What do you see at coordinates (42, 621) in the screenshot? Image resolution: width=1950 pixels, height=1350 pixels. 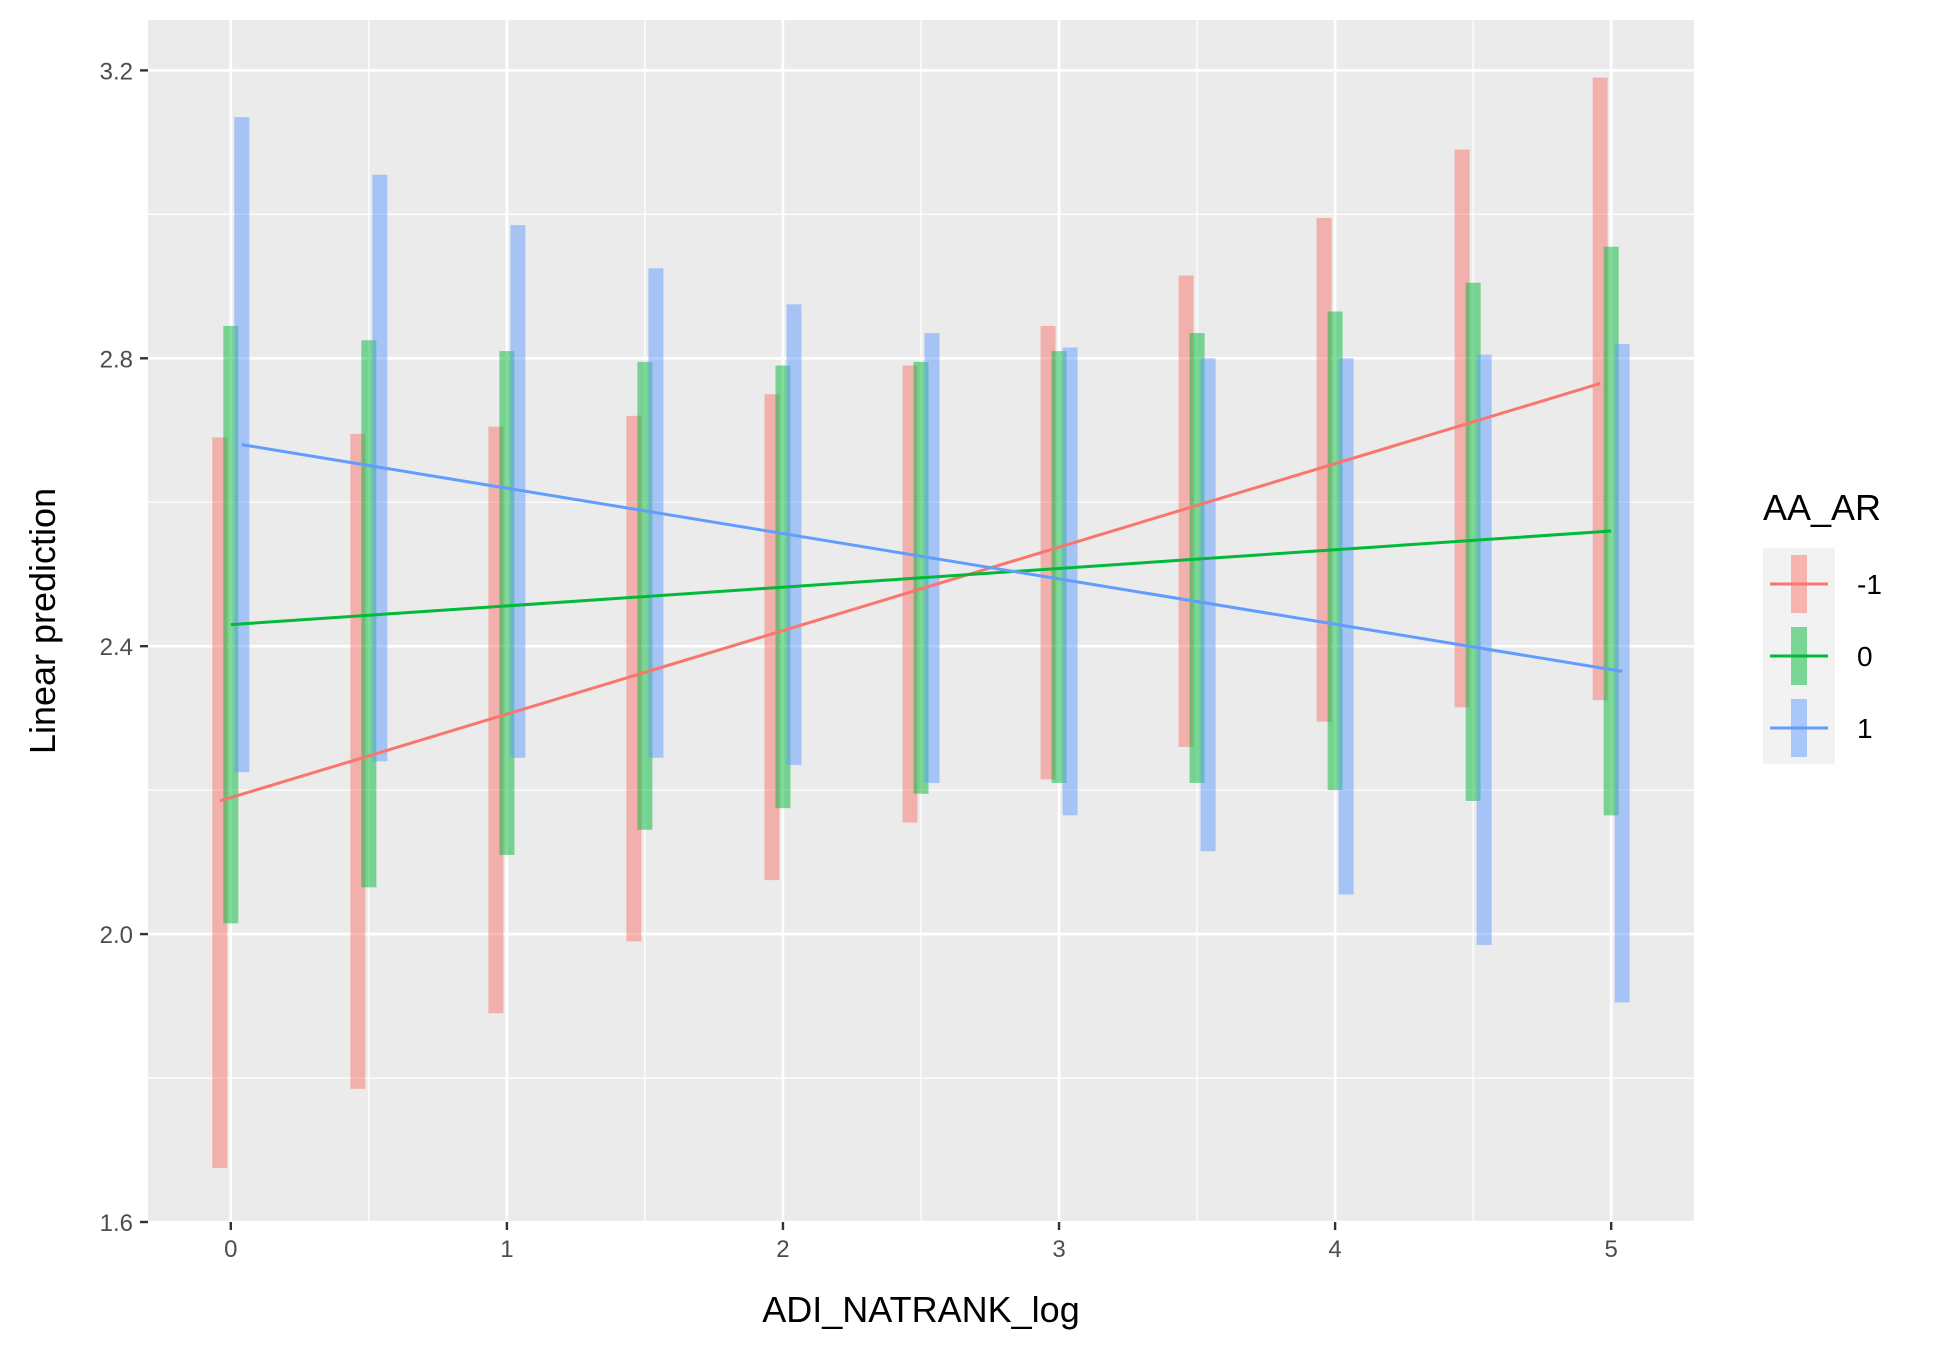 I see `y-axis-title: Linear prediction` at bounding box center [42, 621].